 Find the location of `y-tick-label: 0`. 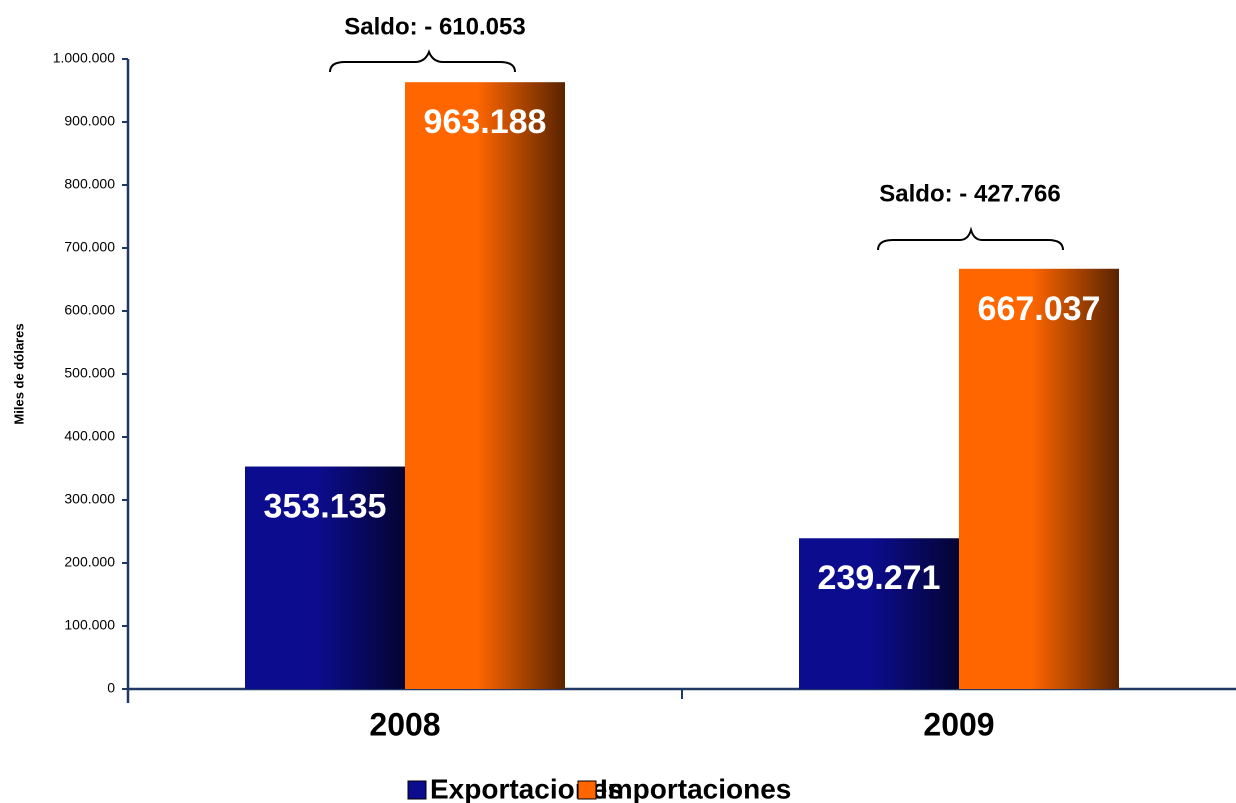

y-tick-label: 0 is located at coordinates (111, 688).